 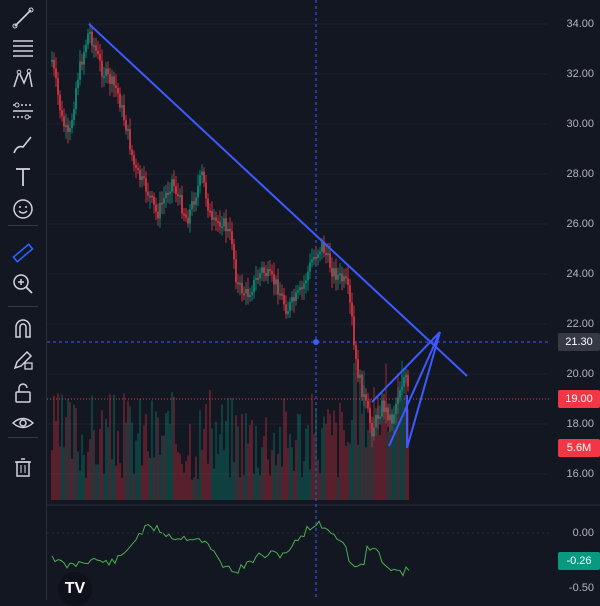 I want to click on forecast-tool-button, so click(x=23, y=111).